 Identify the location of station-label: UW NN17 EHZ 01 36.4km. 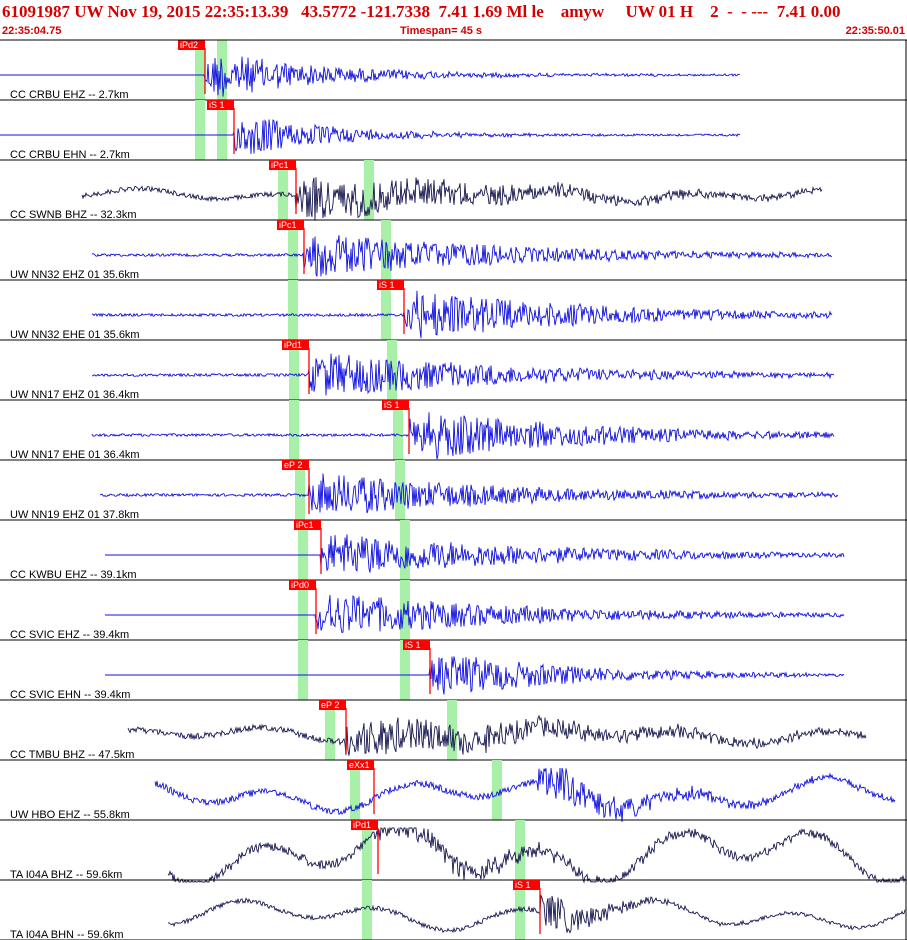
(74, 395).